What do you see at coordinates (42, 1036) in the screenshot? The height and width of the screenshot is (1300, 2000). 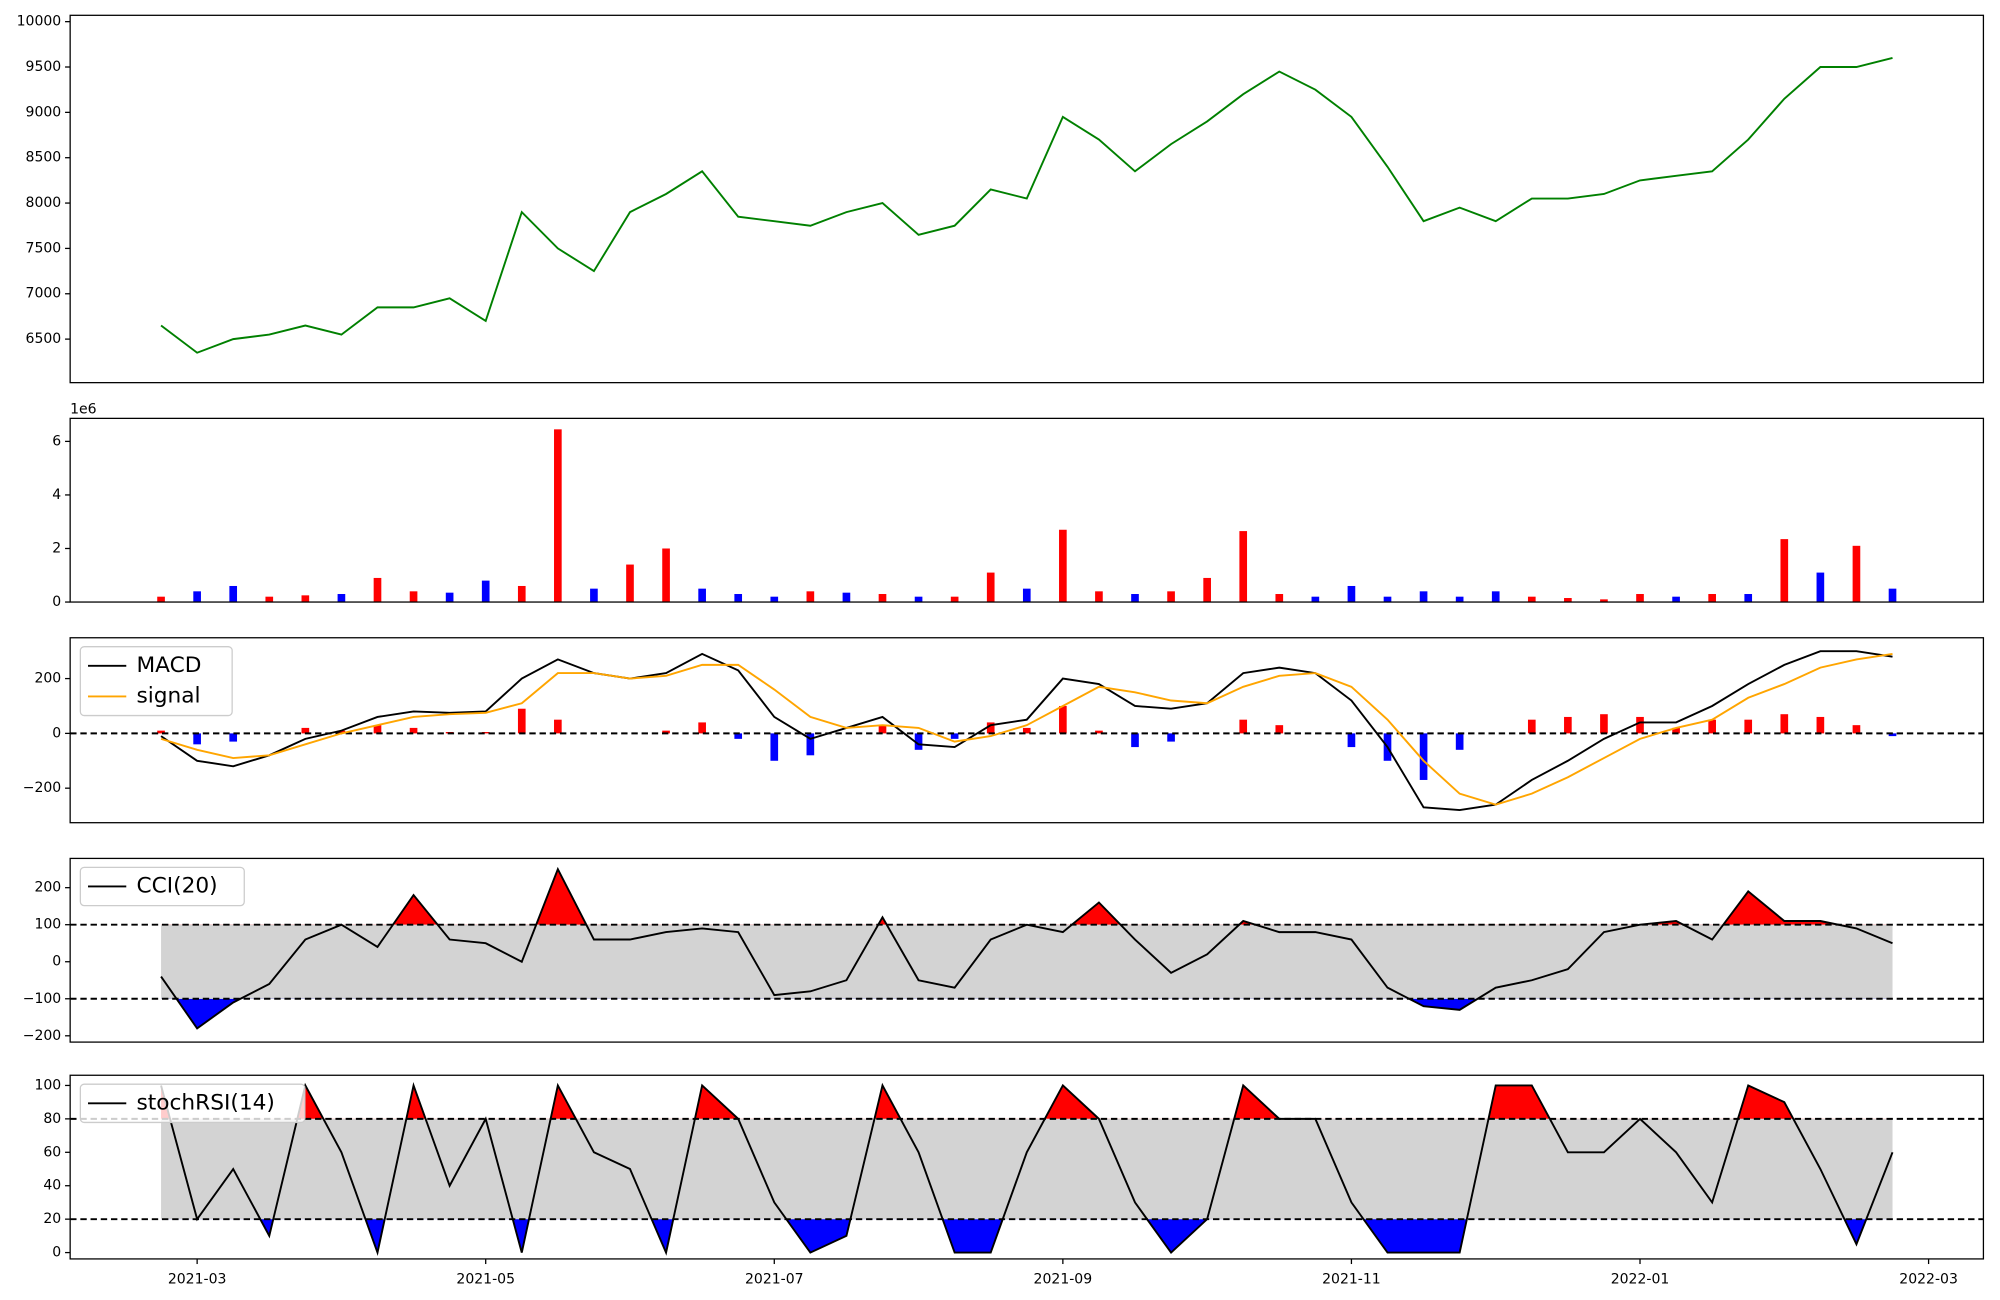 I see `y-tick-label: −200` at bounding box center [42, 1036].